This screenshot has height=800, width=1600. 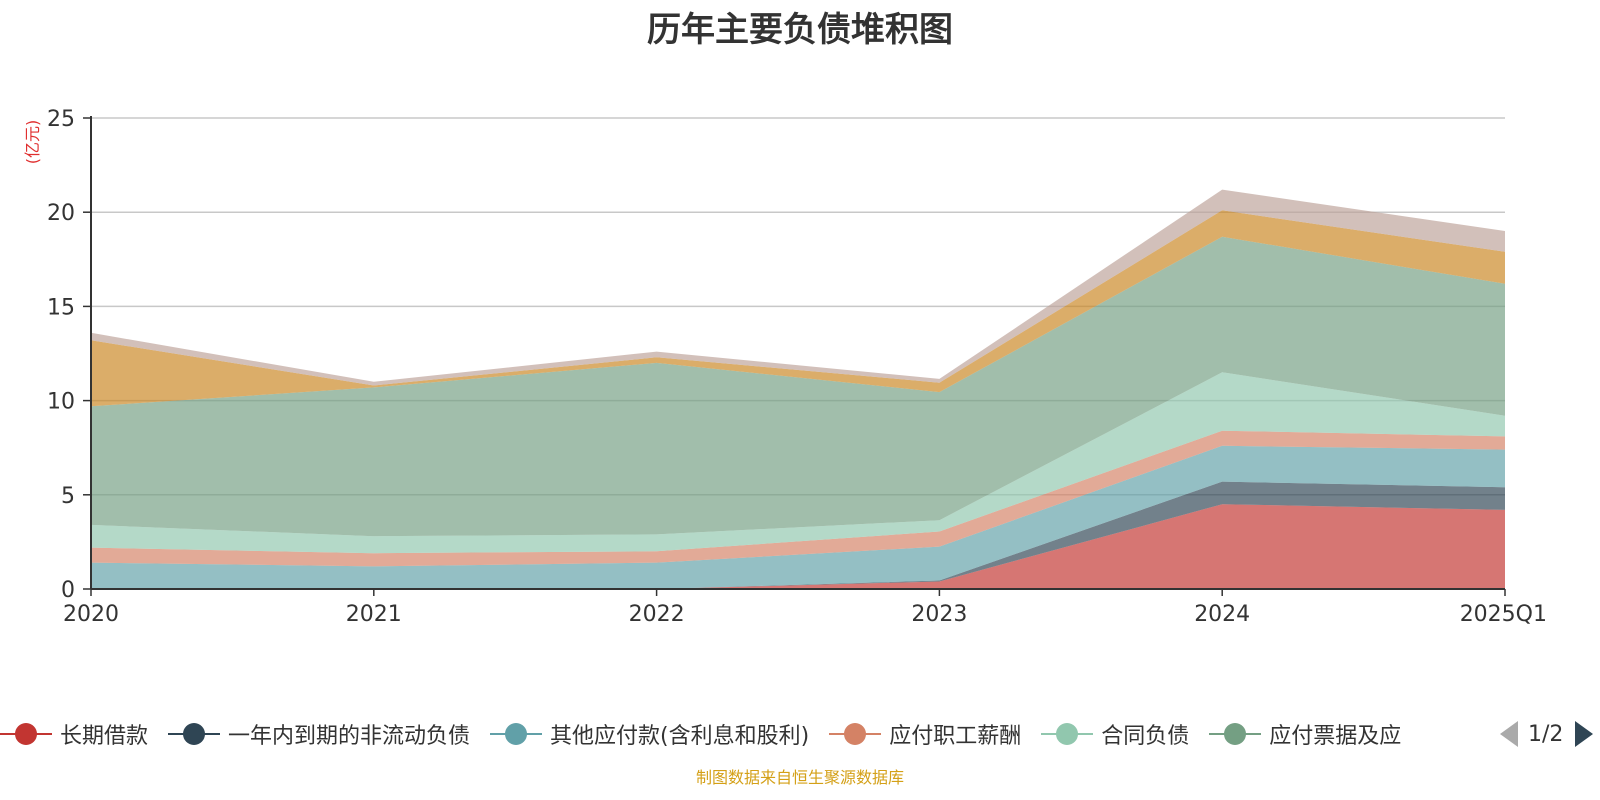 I want to click on legend-prev-page-icon, so click(x=1509, y=734).